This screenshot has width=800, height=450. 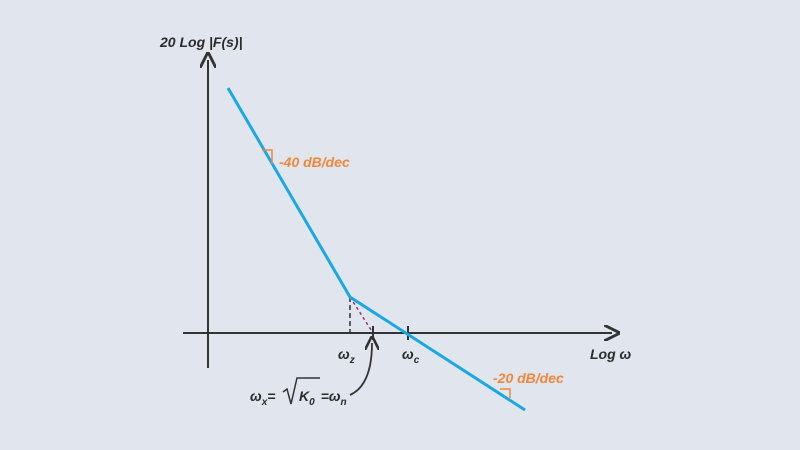 I want to click on omega-c: ωc, so click(x=411, y=356).